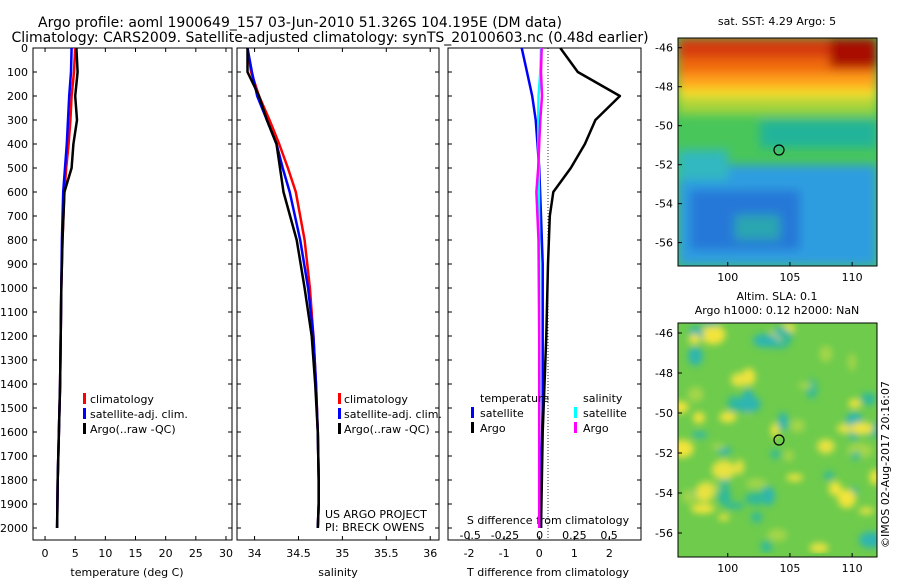 Image resolution: width=900 pixels, height=580 pixels. I want to click on legend-swatch-s-argo, so click(575, 427).